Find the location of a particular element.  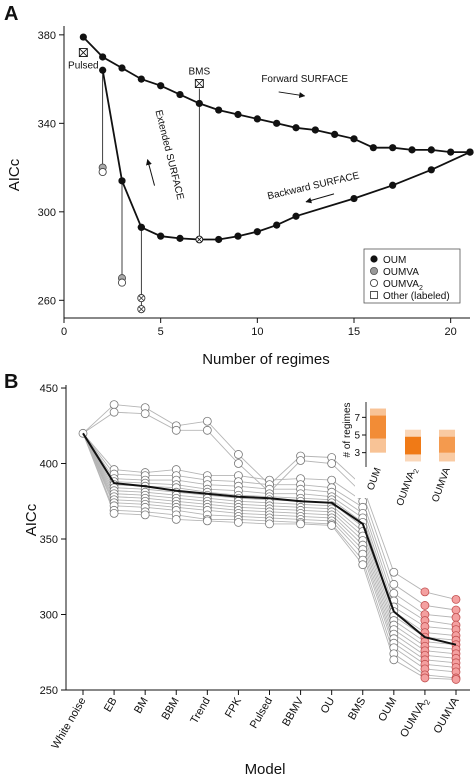

inset-cells is located at coordinates (412, 435).